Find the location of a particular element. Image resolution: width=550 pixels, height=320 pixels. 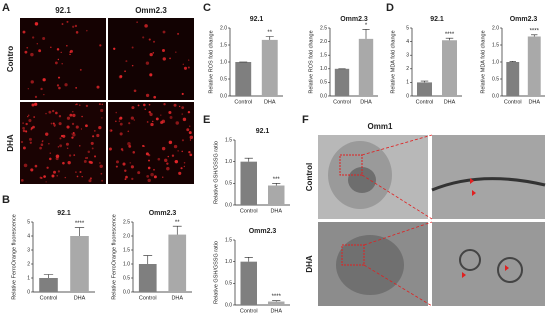

y-tick-label: 2 is located at coordinates (407, 69).